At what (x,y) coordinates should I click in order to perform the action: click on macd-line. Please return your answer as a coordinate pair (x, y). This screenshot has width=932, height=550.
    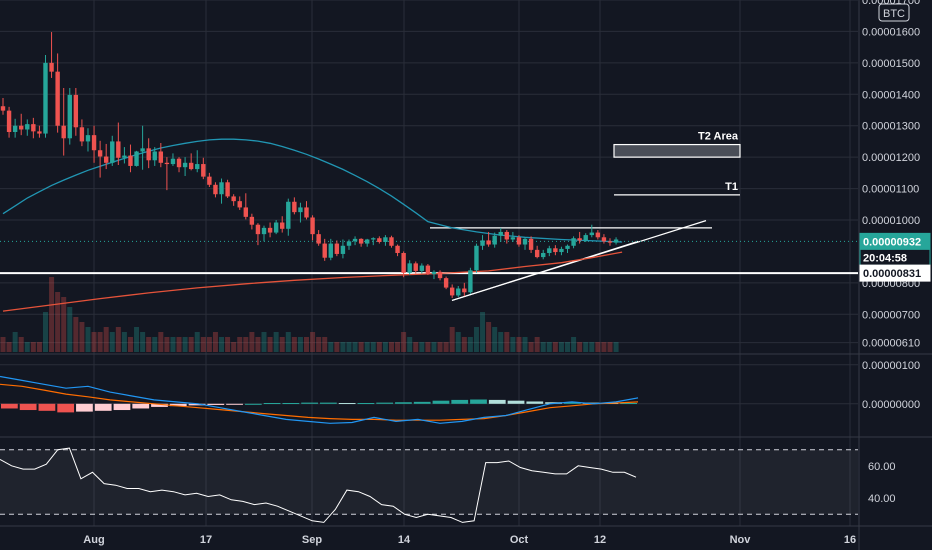
    Looking at the image, I should click on (319, 399).